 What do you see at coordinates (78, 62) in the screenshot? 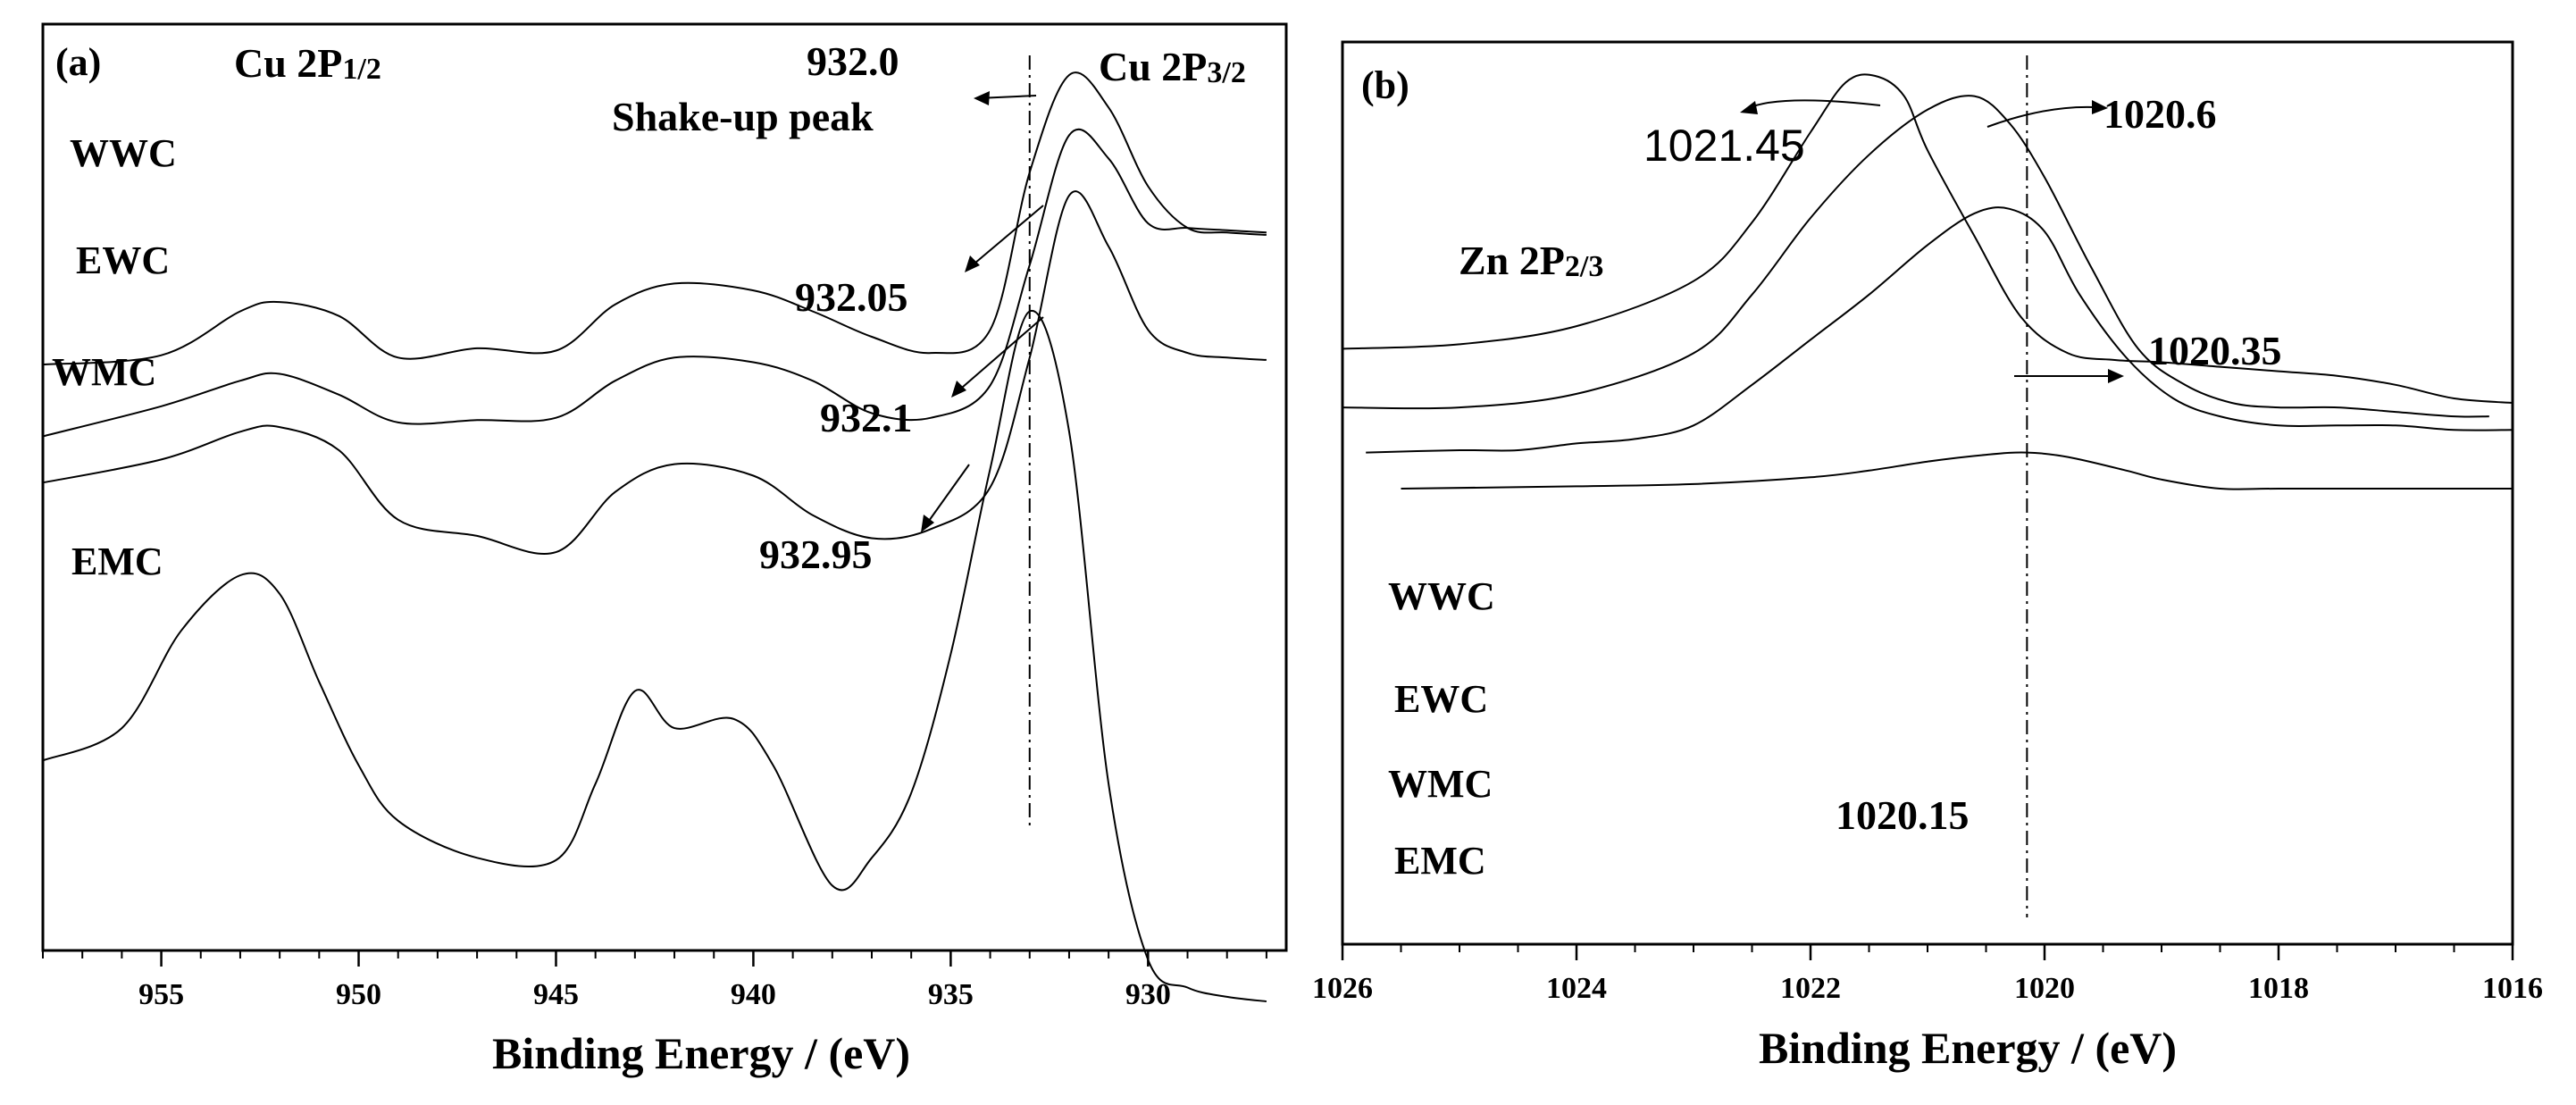
I see `panel-a-label: (a)` at bounding box center [78, 62].